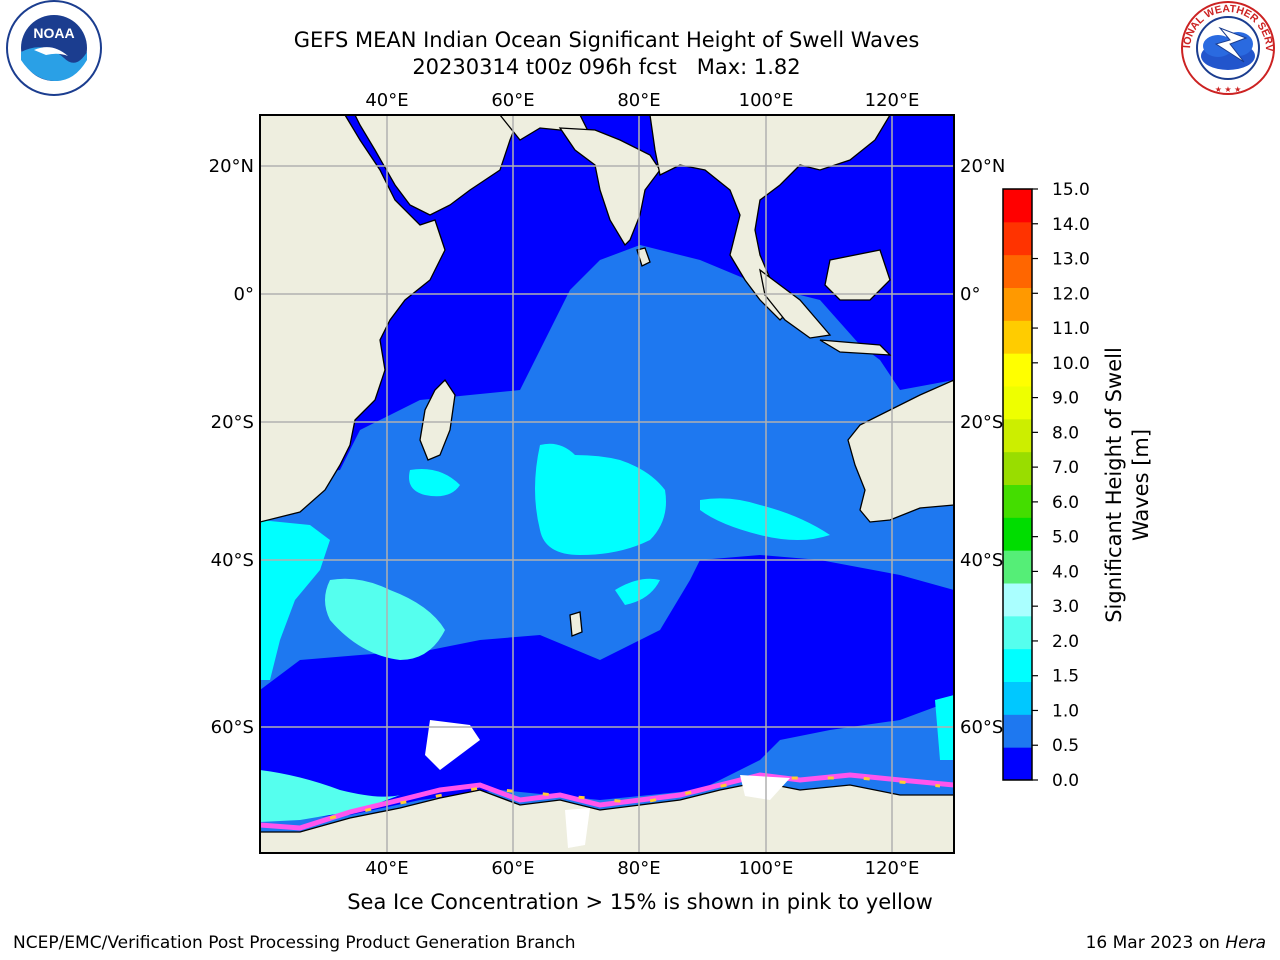 The width and height of the screenshot is (1280, 960). Describe the element at coordinates (1071, 294) in the screenshot. I see `colorbar-tick-label: 12.0` at that location.